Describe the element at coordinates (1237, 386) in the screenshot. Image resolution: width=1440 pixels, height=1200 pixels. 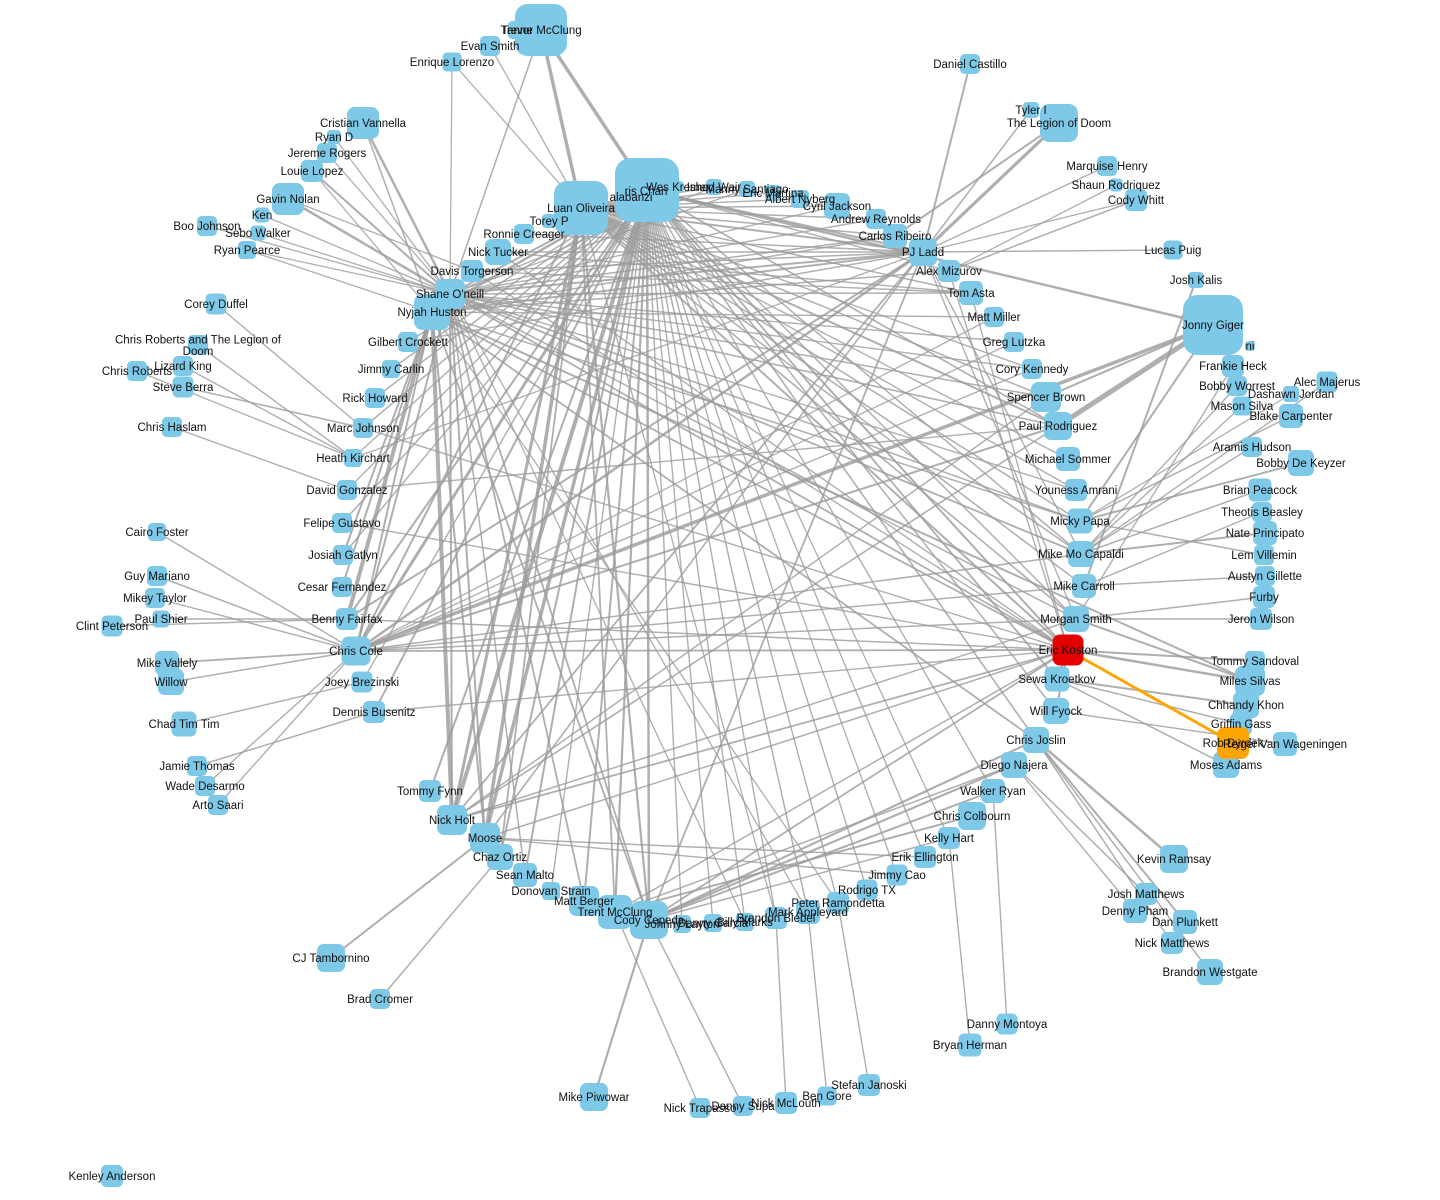
I see `node-bobby-worrest` at that location.